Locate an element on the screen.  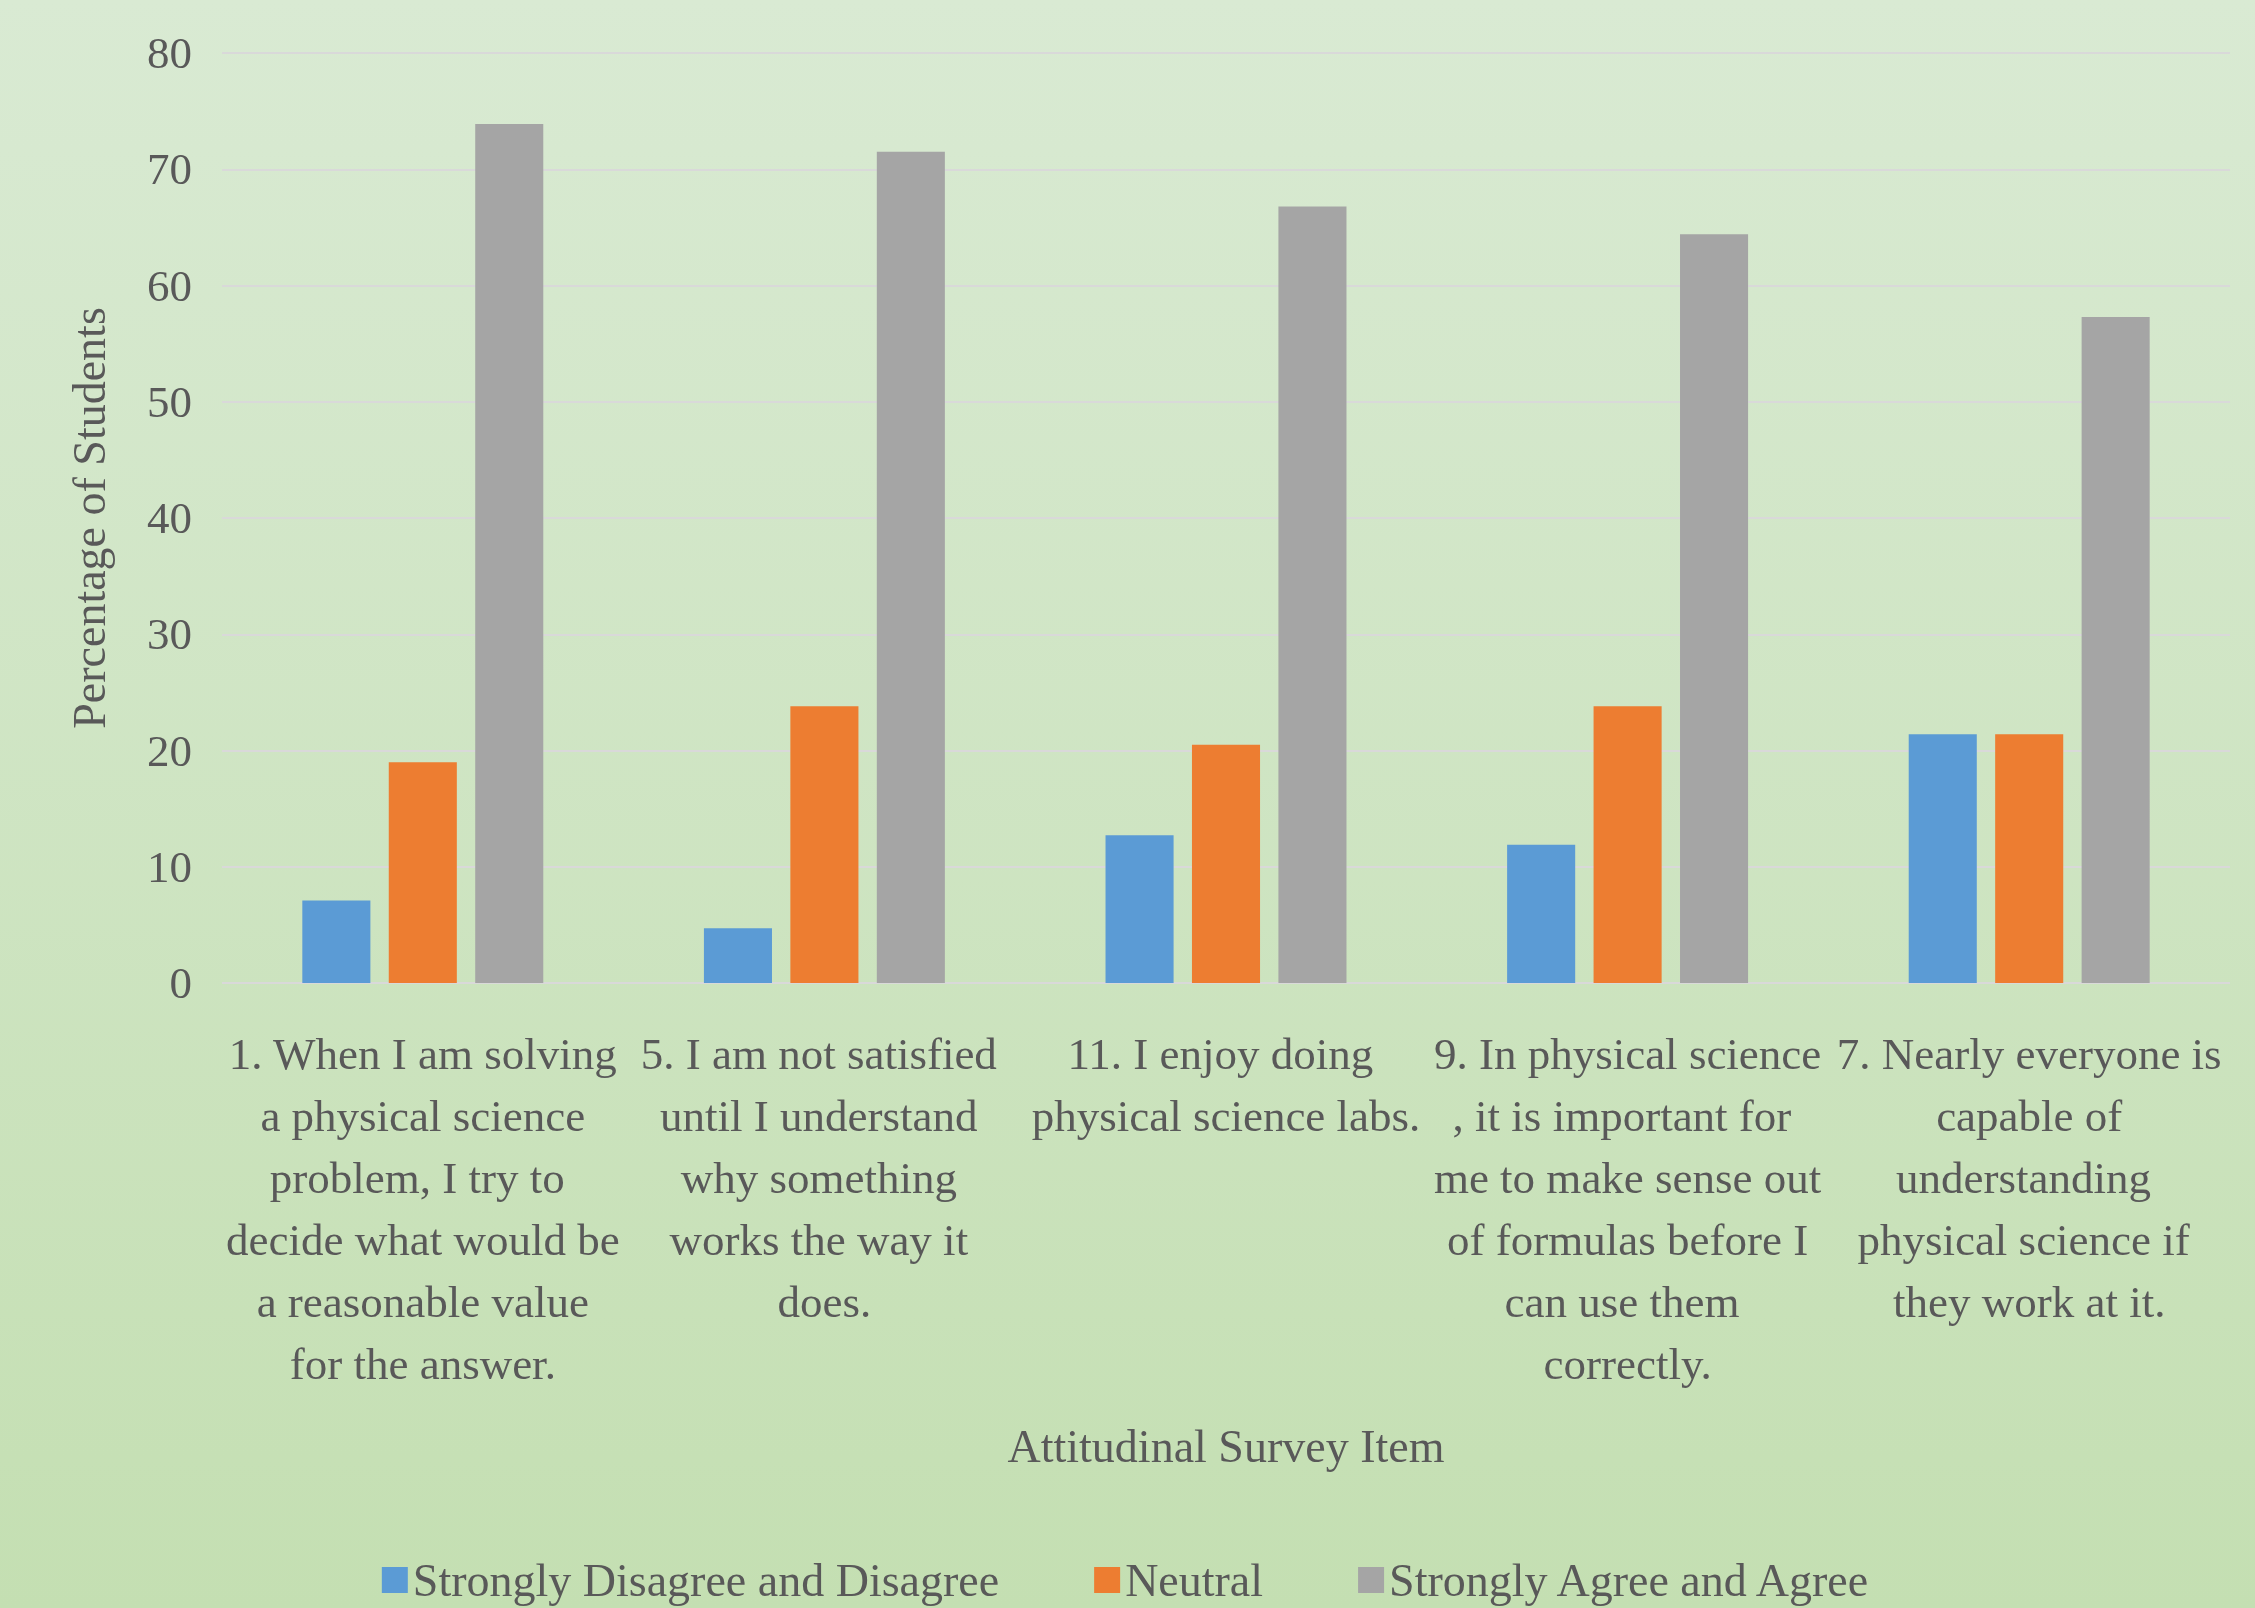
y-tick-label: 80 is located at coordinates (169, 53).